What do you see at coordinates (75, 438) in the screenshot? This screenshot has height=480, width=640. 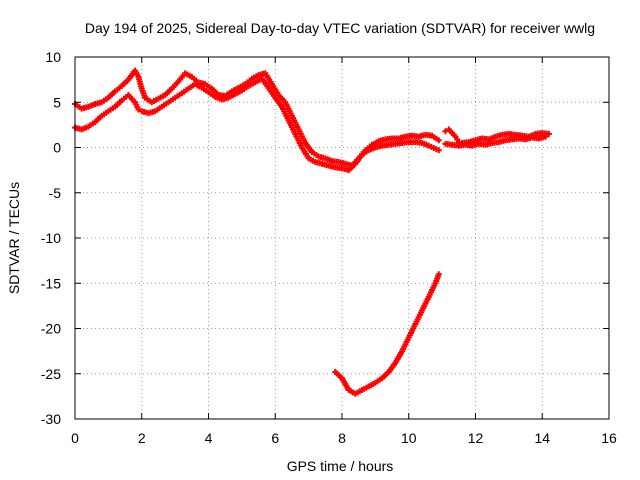 I see `x-tick-label: 0` at bounding box center [75, 438].